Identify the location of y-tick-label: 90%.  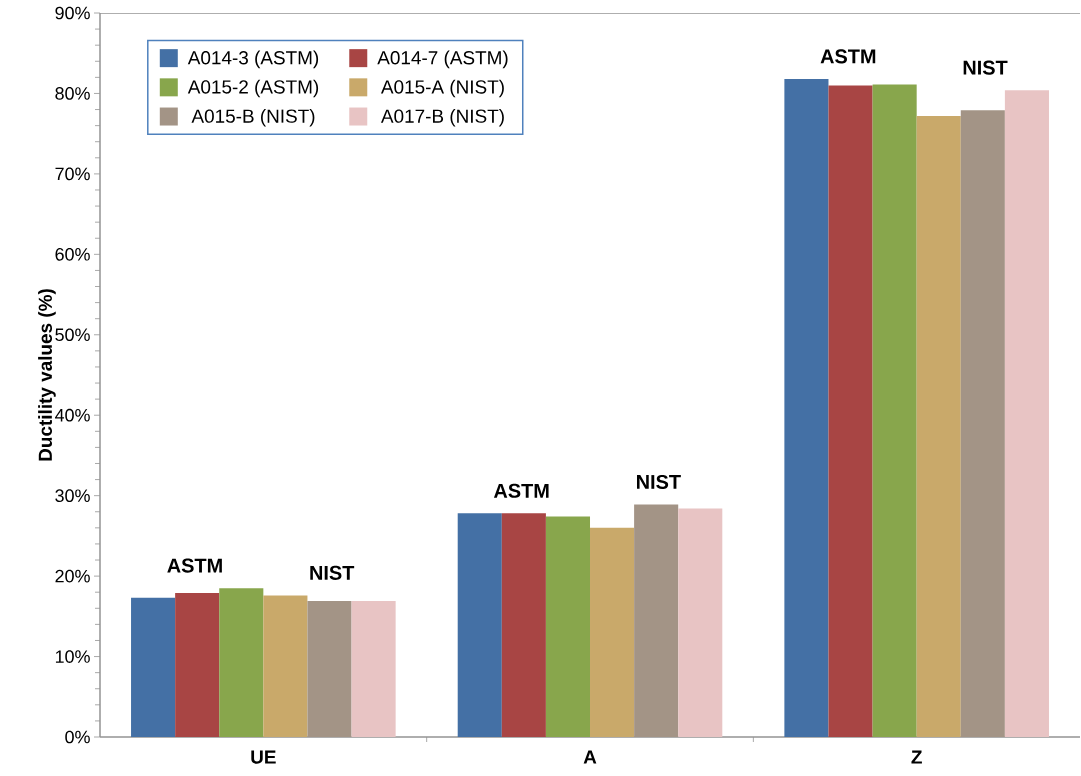
(72, 13).